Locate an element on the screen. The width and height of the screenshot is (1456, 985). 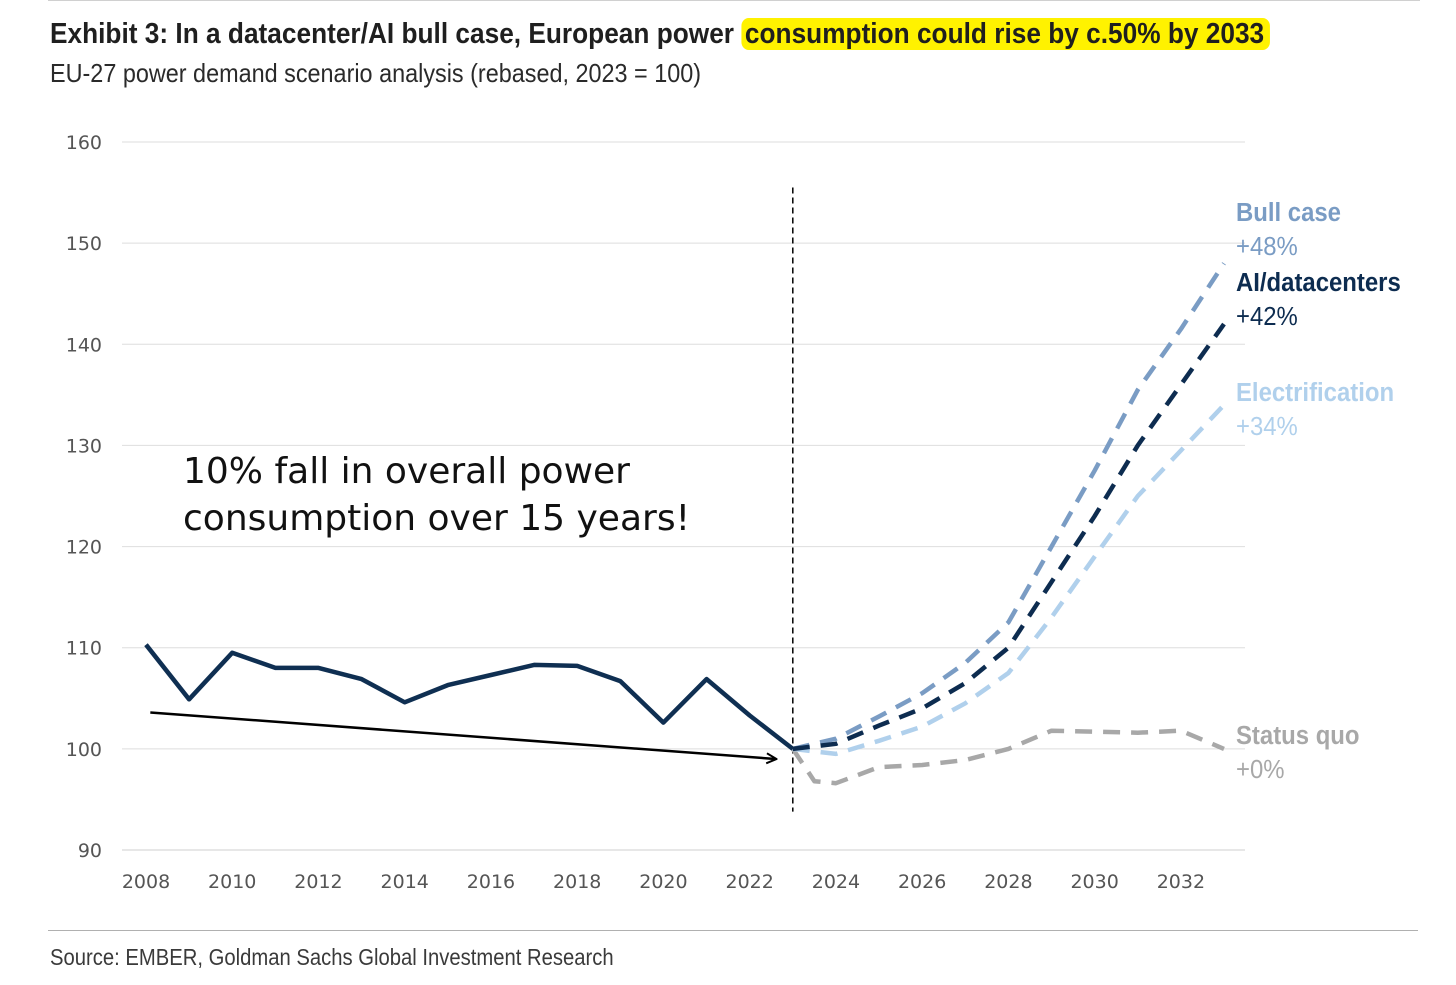
x-tick-label: 2030 is located at coordinates (1094, 882).